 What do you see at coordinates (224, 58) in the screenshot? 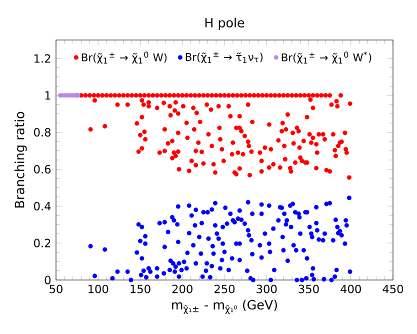
I see `legend-label: Br(χ̃$_{1}$$^{±}$ → τ̃$_{1}$ν$_{τ}$)` at bounding box center [224, 58].